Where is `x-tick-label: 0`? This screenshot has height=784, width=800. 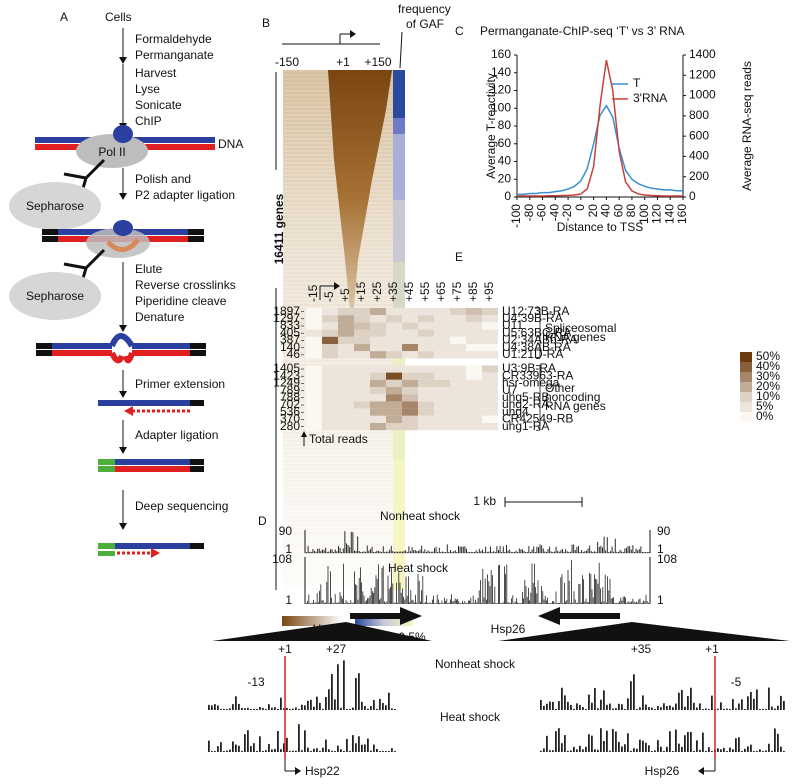
x-tick-label: 0 is located at coordinates (580, 207).